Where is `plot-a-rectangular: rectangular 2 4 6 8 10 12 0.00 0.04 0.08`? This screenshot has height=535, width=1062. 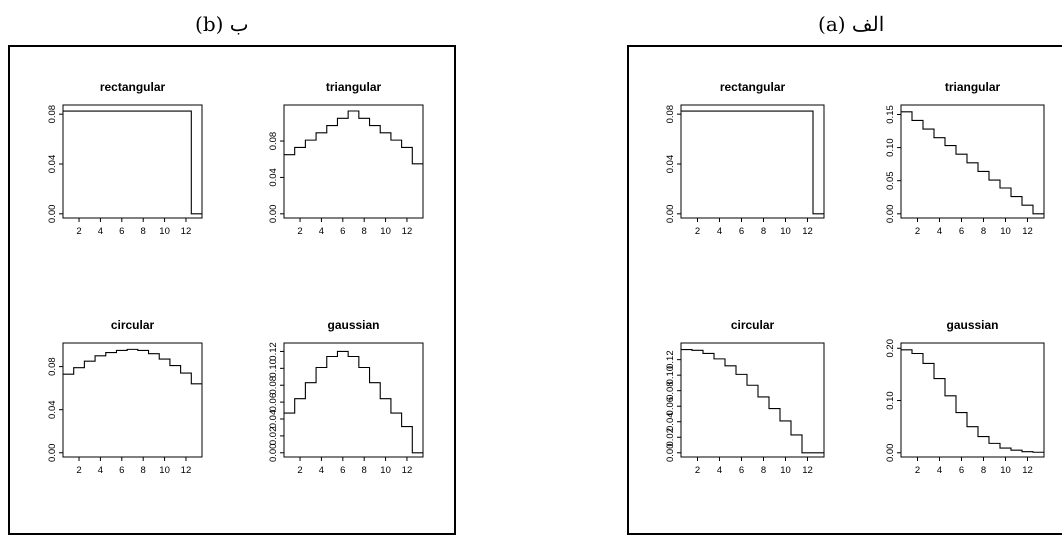
plot-a-rectangular: rectangular 2 4 6 8 10 12 0.00 0.04 0.08 is located at coordinates (745, 158).